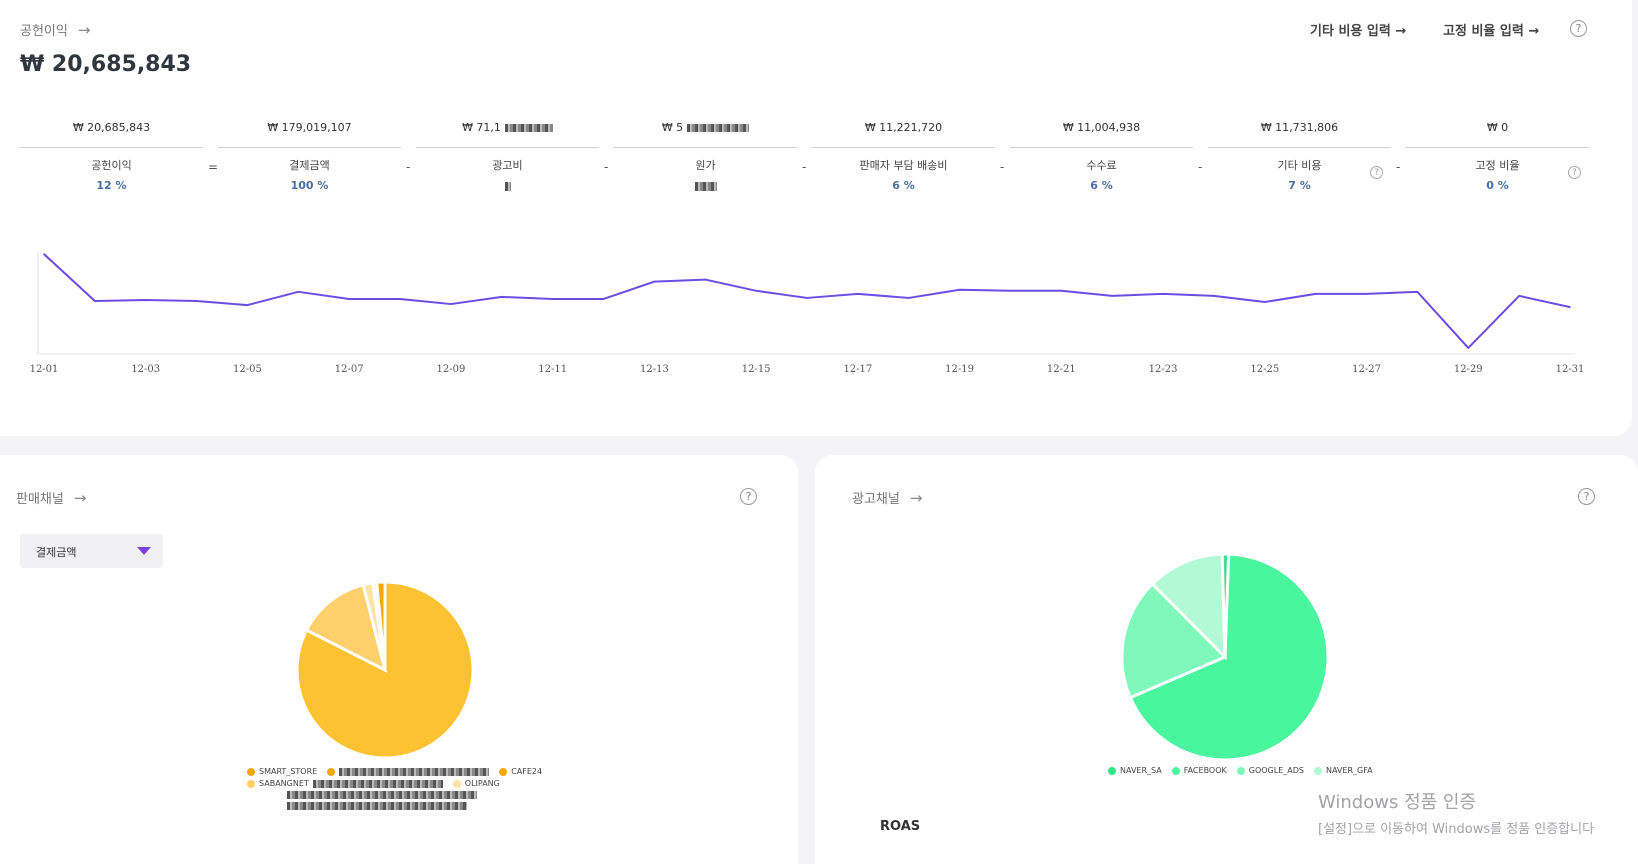 Image resolution: width=1638 pixels, height=864 pixels. What do you see at coordinates (55, 30) in the screenshot?
I see `profit-title-link: 공헌이익 →` at bounding box center [55, 30].